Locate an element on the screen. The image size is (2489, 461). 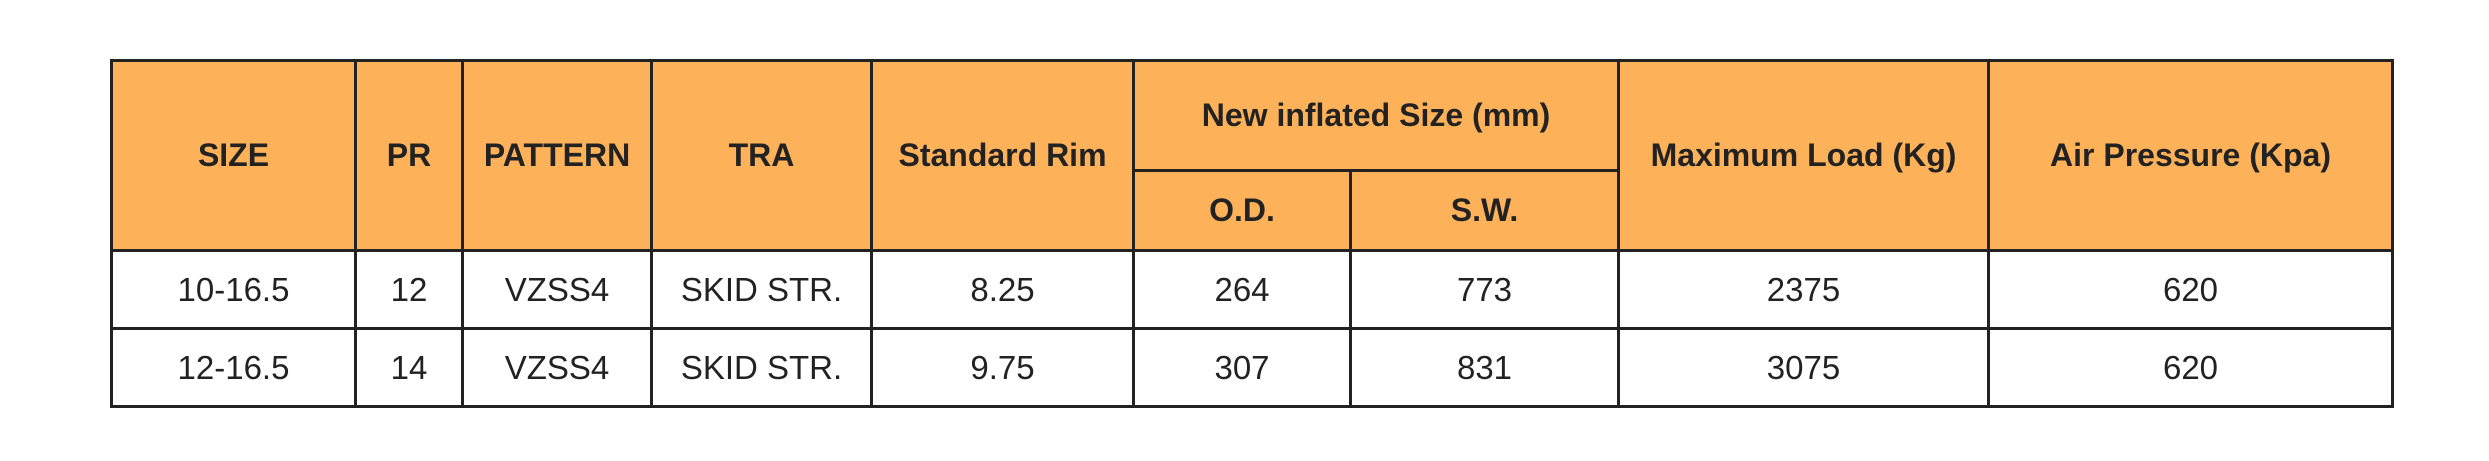
cell: 14 is located at coordinates (409, 367).